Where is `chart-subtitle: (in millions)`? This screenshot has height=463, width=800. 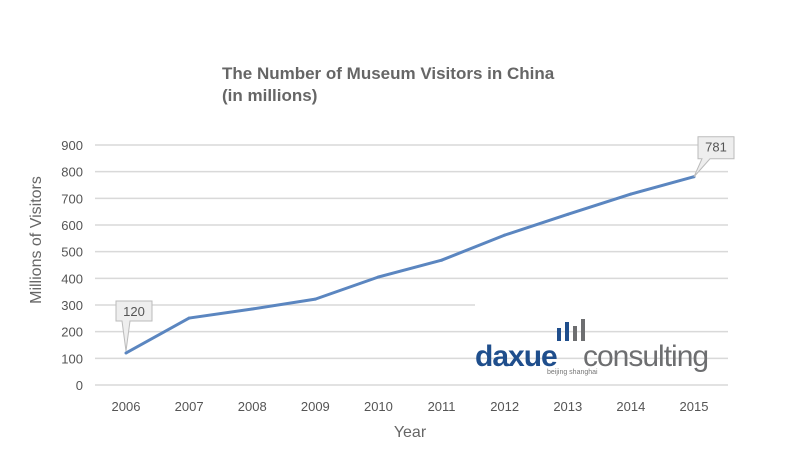 chart-subtitle: (in millions) is located at coordinates (269, 95).